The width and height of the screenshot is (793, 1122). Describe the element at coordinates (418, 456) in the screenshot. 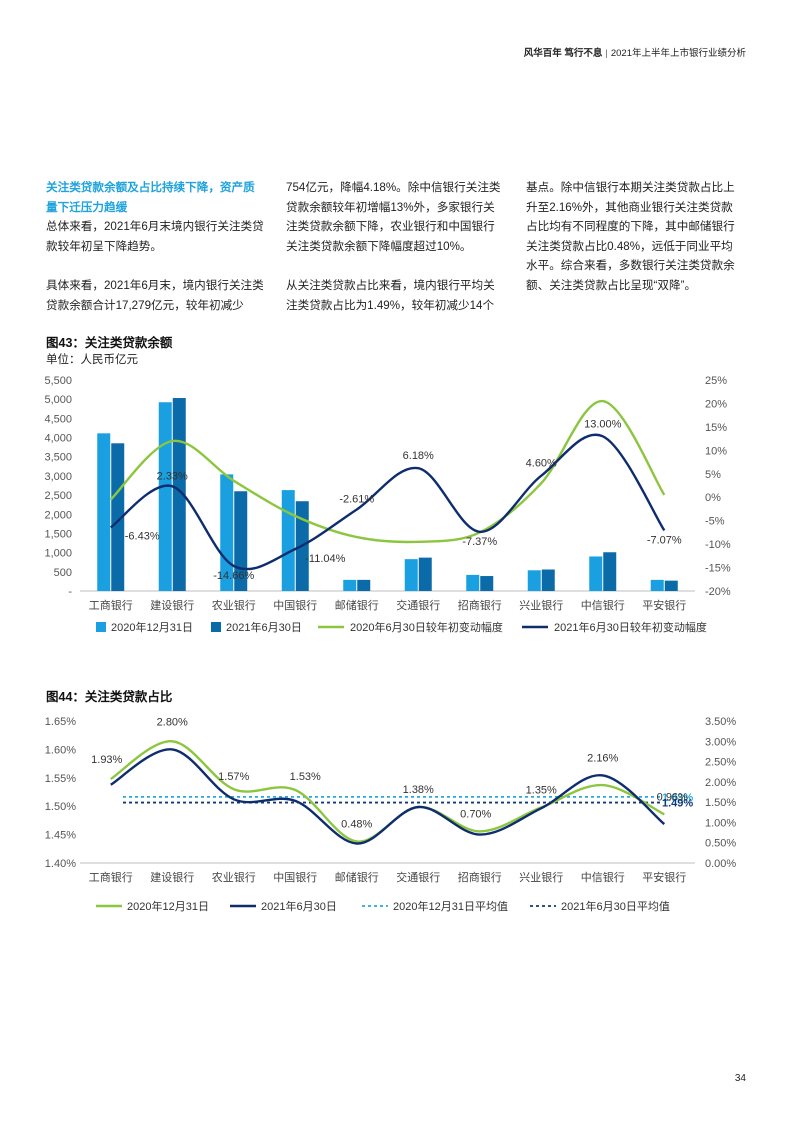

I see `data-label: 6.18%` at that location.